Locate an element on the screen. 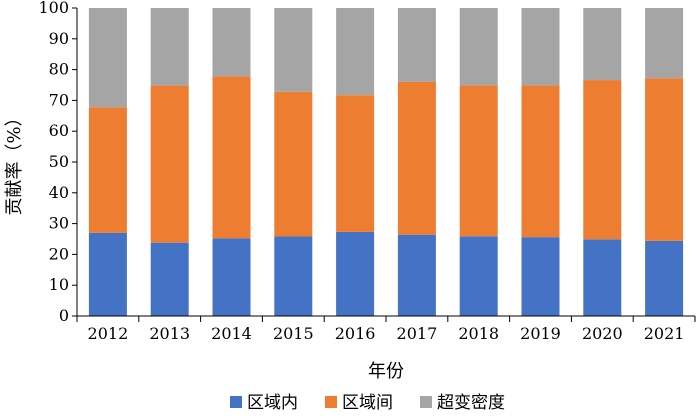  y-tick-label: 100 is located at coordinates (53, 8).